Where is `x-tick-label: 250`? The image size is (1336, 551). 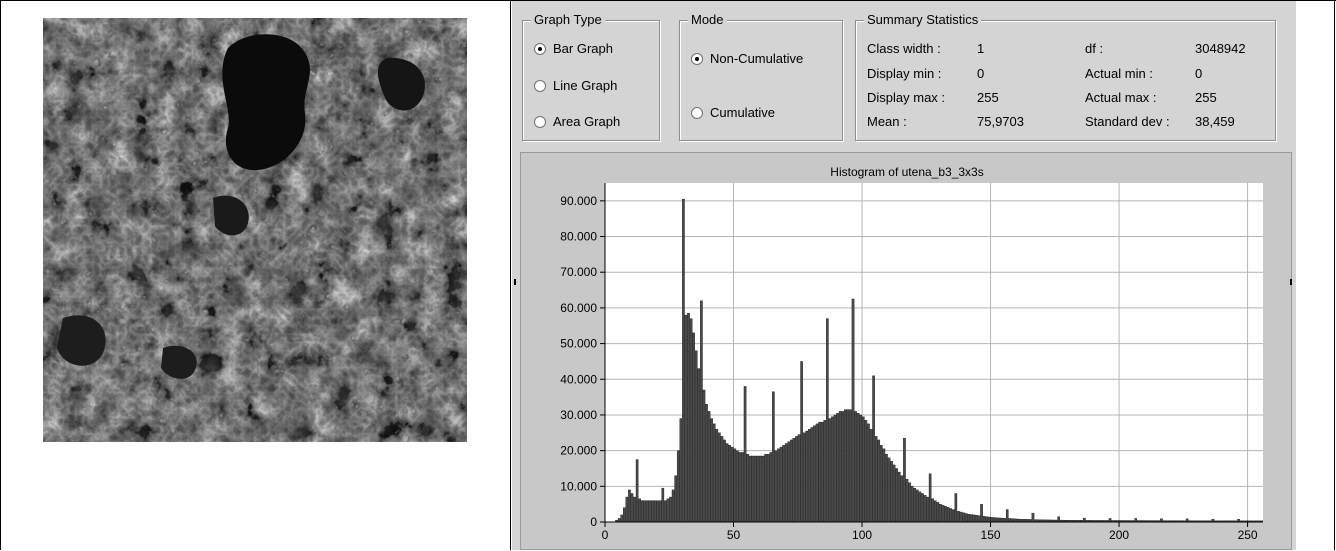 x-tick-label: 250 is located at coordinates (1248, 535).